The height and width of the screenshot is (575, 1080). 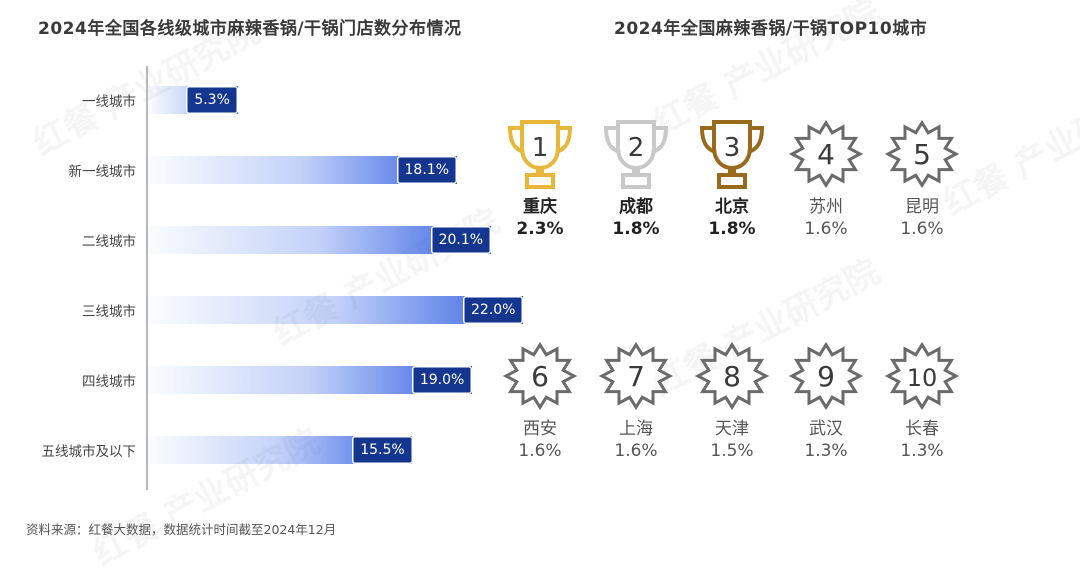 I want to click on svg-text: 5, so click(x=922, y=154).